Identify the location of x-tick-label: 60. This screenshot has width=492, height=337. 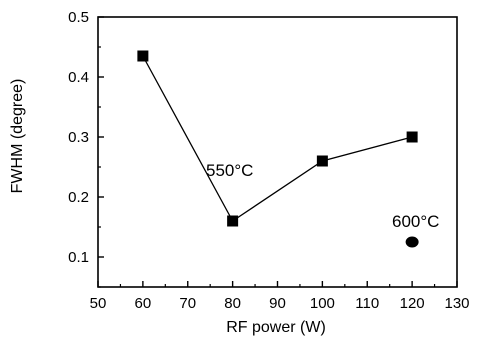
(143, 303).